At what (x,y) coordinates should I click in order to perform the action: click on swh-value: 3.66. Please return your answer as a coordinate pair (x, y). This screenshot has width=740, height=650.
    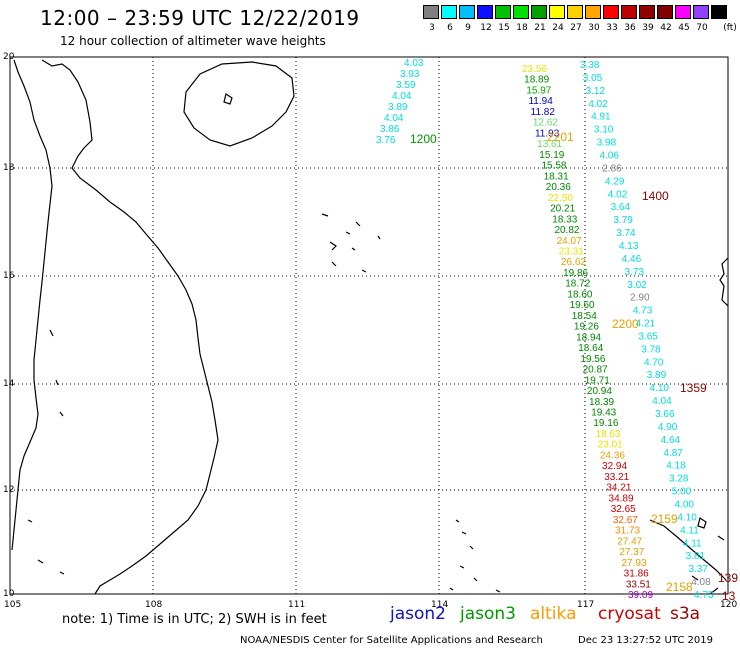
    Looking at the image, I should click on (665, 414).